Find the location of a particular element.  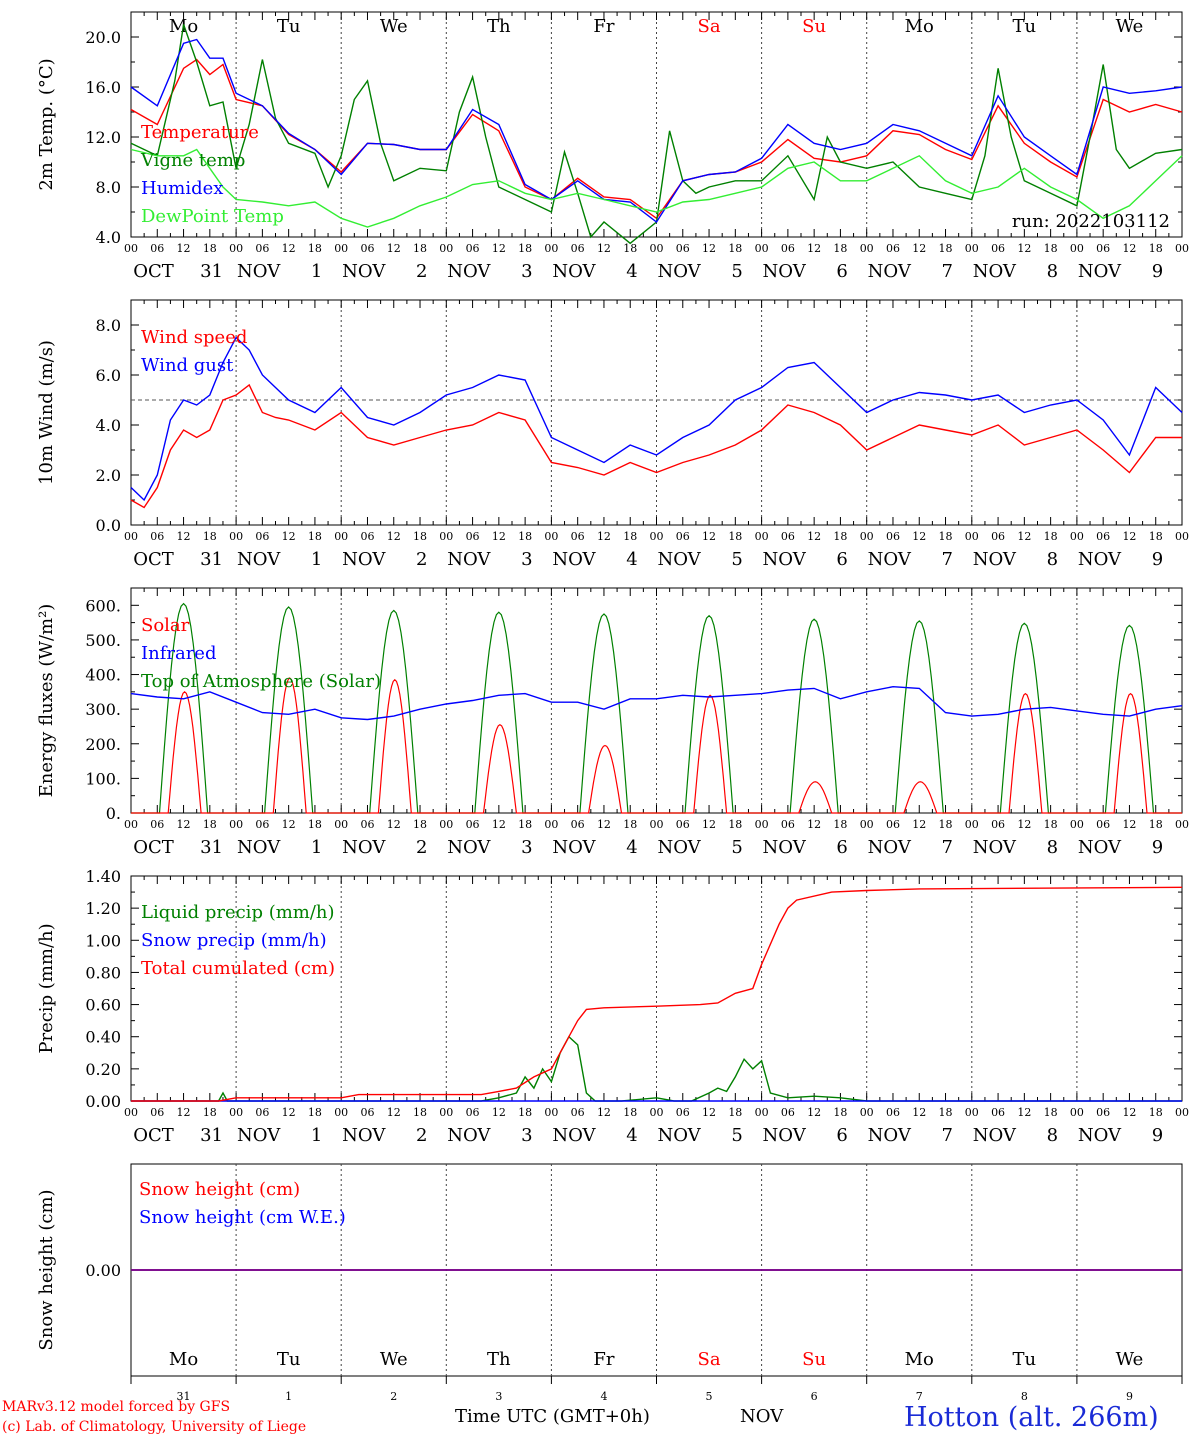

precip-legend-entry: Snow precip (mm/h) is located at coordinates (234, 940).